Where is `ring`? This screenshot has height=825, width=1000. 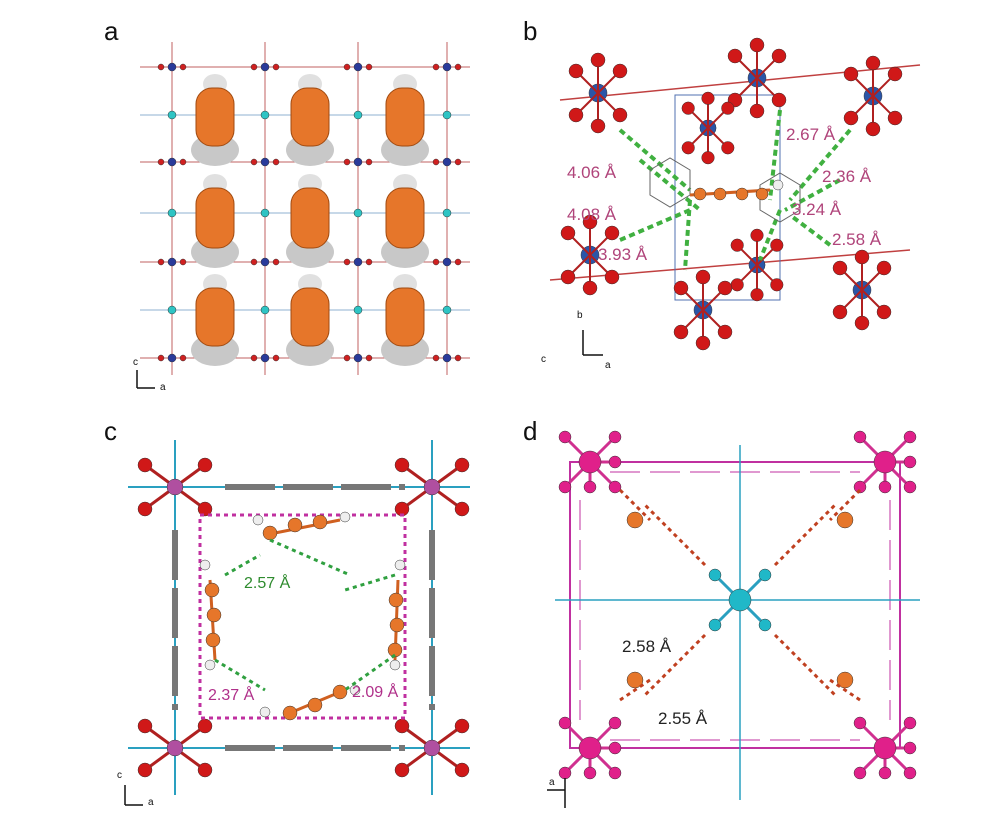 ring is located at coordinates (780, 197).